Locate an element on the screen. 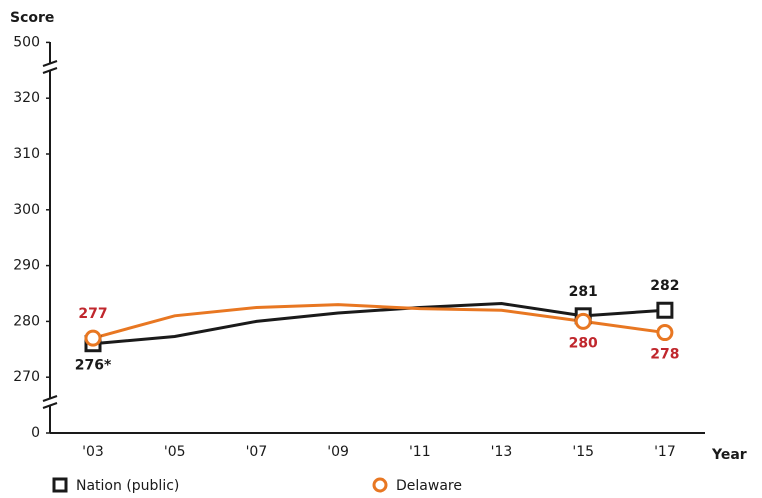 Image resolution: width=762 pixels, height=498 pixels. x-tick-label: '03 is located at coordinates (93, 452).